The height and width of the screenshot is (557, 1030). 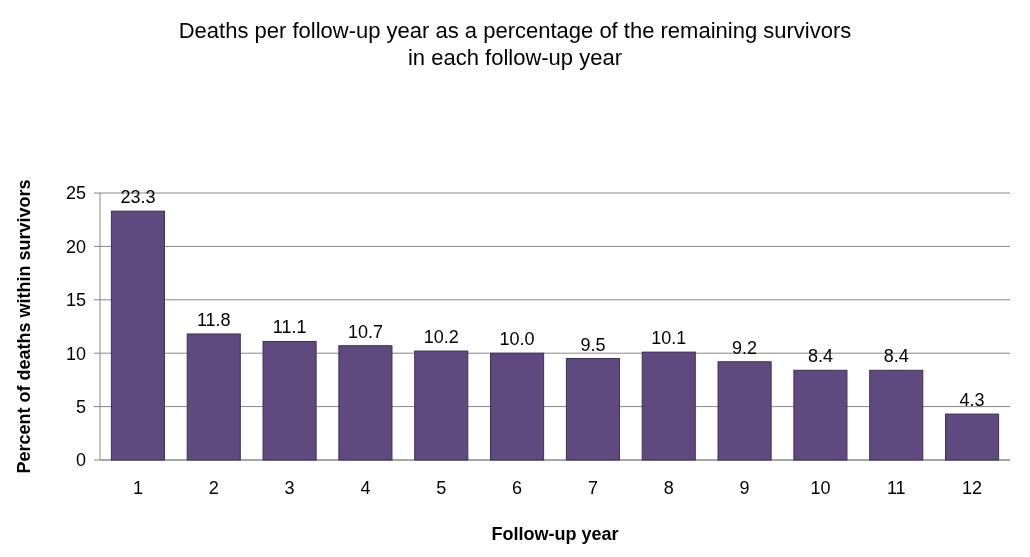 What do you see at coordinates (820, 488) in the screenshot?
I see `x-tick-label: 10` at bounding box center [820, 488].